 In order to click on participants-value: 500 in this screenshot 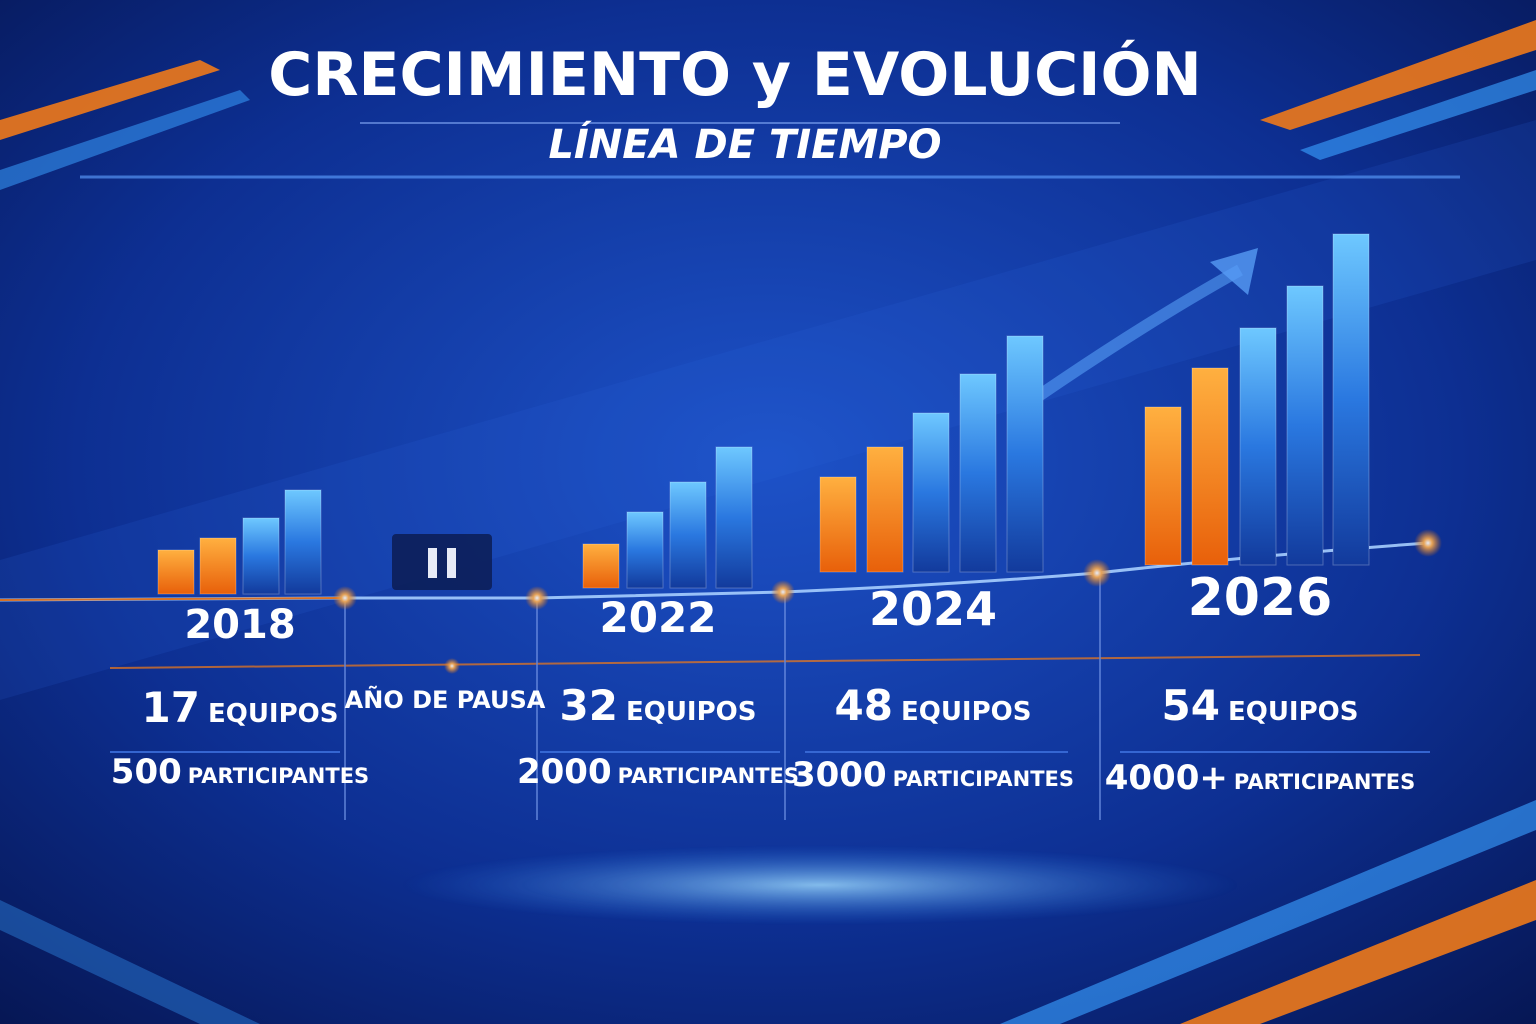, I will do `click(146, 772)`.